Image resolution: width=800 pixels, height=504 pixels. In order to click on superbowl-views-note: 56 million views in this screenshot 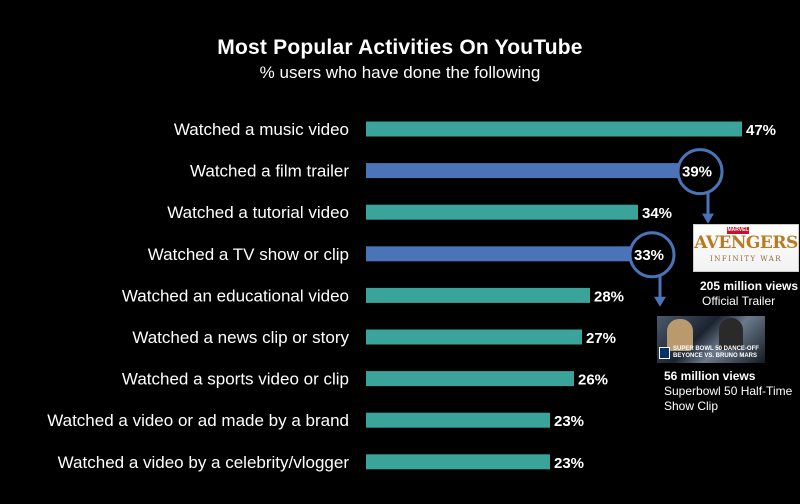, I will do `click(710, 376)`.